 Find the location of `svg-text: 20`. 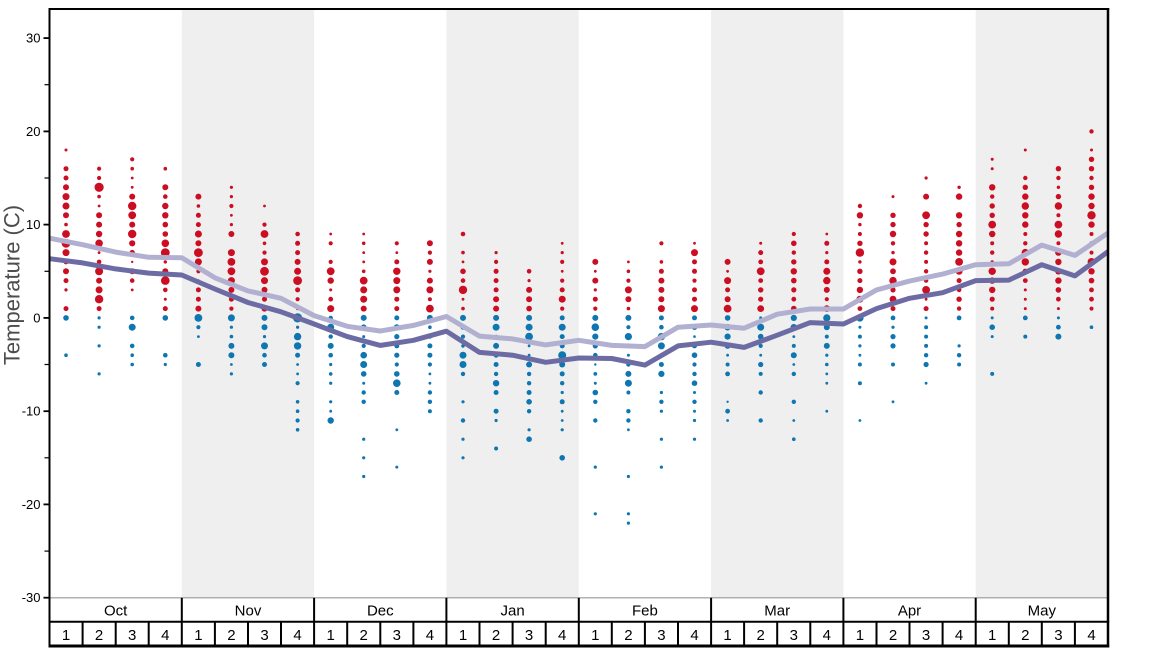

svg-text: 20 is located at coordinates (33, 131).